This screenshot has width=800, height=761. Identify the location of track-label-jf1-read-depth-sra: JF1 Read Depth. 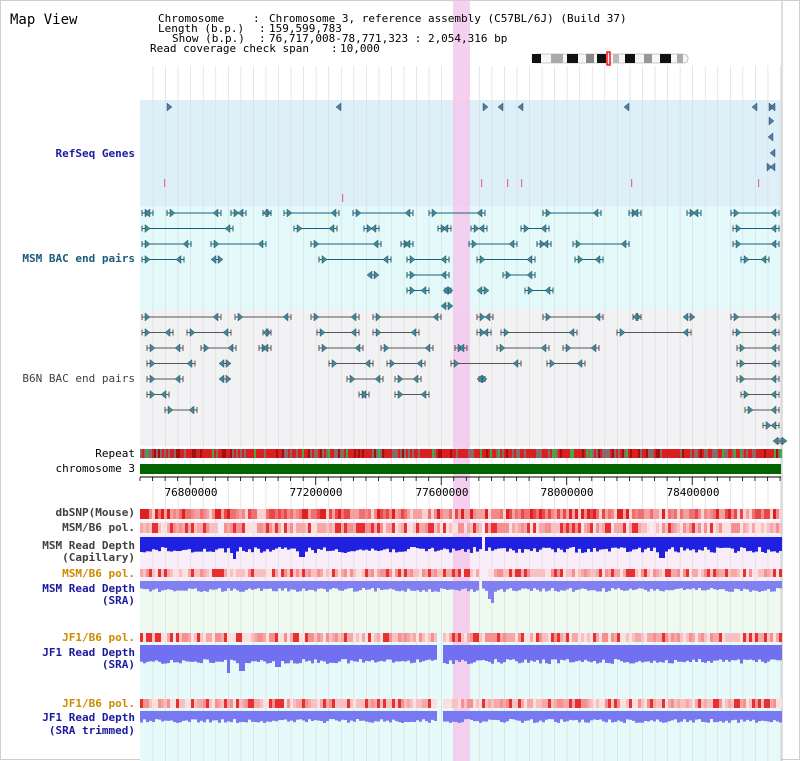
(88, 652).